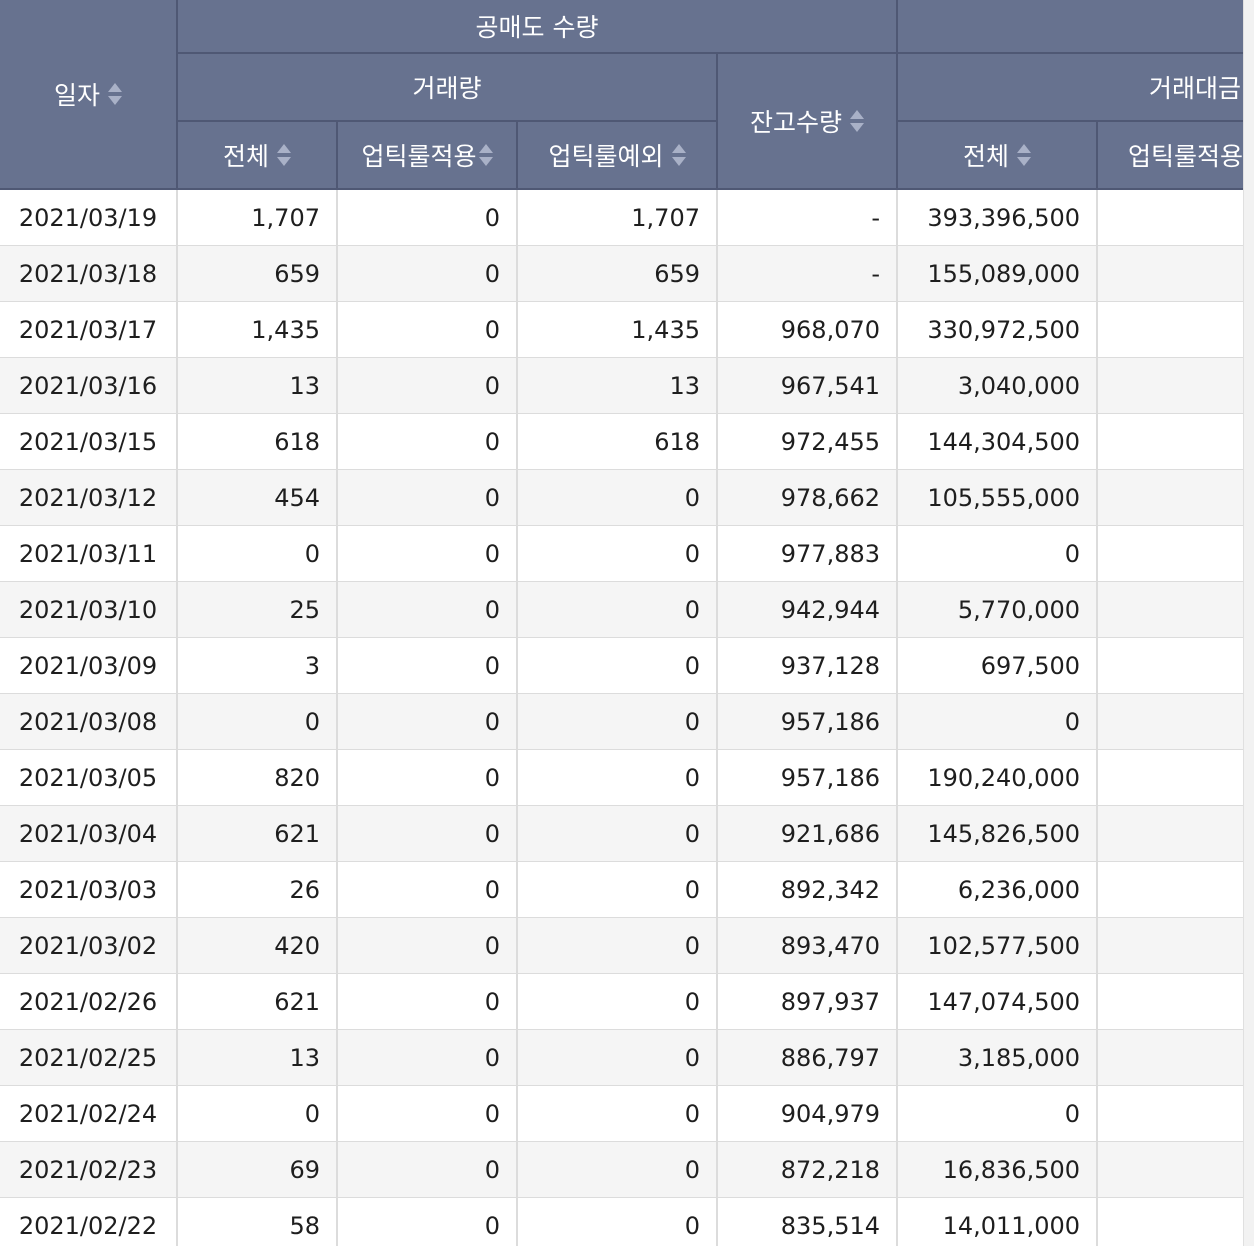 The height and width of the screenshot is (1246, 1254). Describe the element at coordinates (626, 441) in the screenshot. I see `table-row: 2021/03/15 618 0 618 972,455 144,304,500` at that location.